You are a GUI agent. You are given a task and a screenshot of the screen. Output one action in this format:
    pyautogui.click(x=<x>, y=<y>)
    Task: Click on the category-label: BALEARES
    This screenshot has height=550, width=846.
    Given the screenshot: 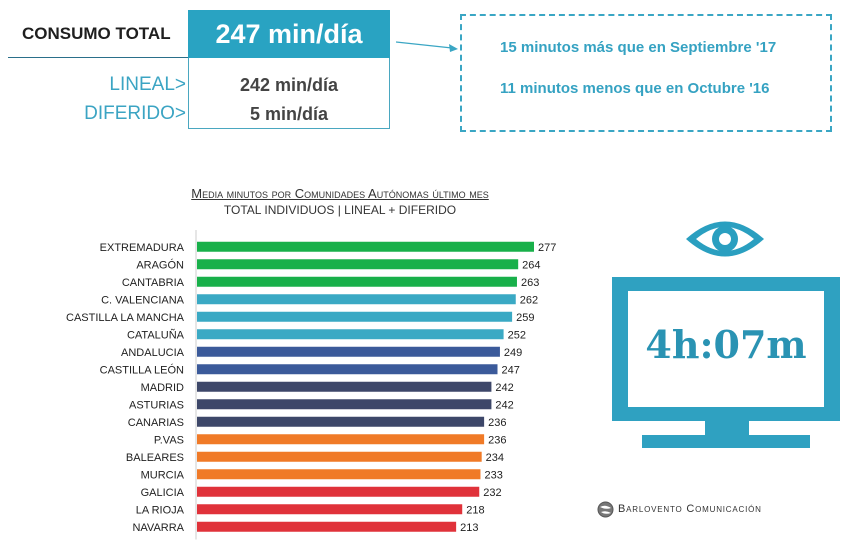 What is the action you would take?
    pyautogui.click(x=155, y=458)
    